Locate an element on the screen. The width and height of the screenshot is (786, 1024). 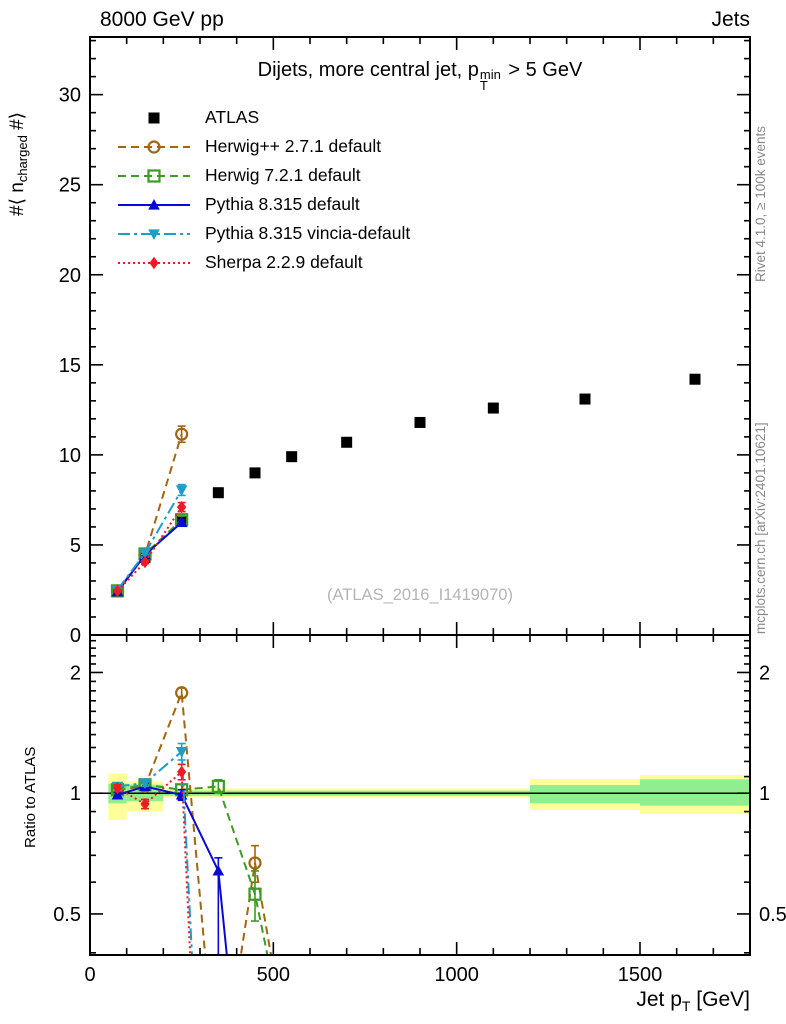
legend-item: Herwig 7.2.1 default is located at coordinates (263, 175).